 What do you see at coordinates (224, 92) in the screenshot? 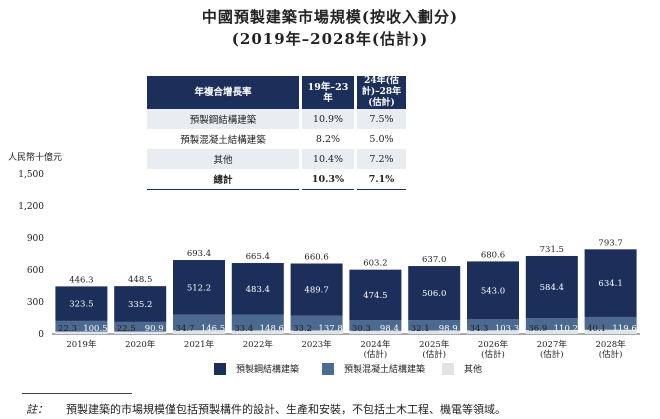
I see `cagr-header-label: 年複合增長率` at bounding box center [224, 92].